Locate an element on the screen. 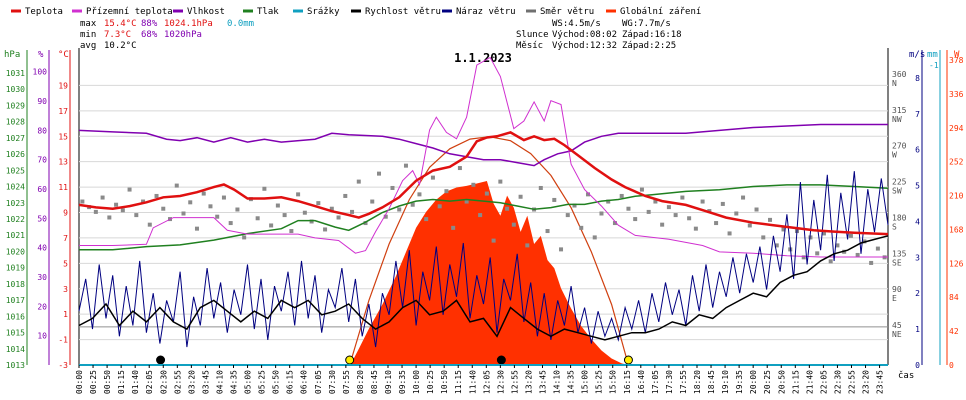 This screenshot has height=400, width=966. dir-tick-label: N is located at coordinates (894, 83).